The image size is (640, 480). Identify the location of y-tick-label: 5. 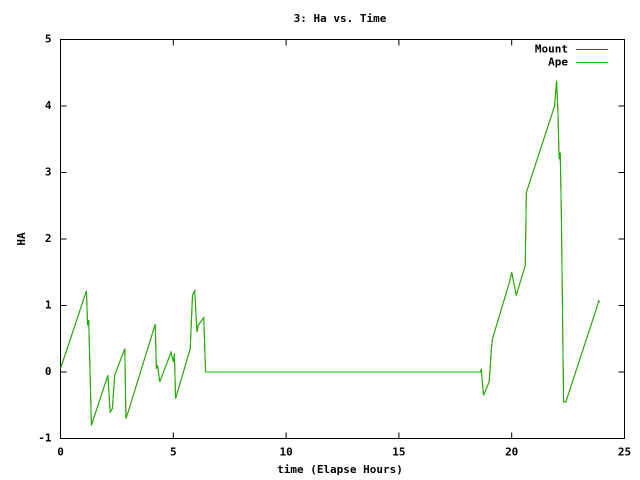
(48, 39).